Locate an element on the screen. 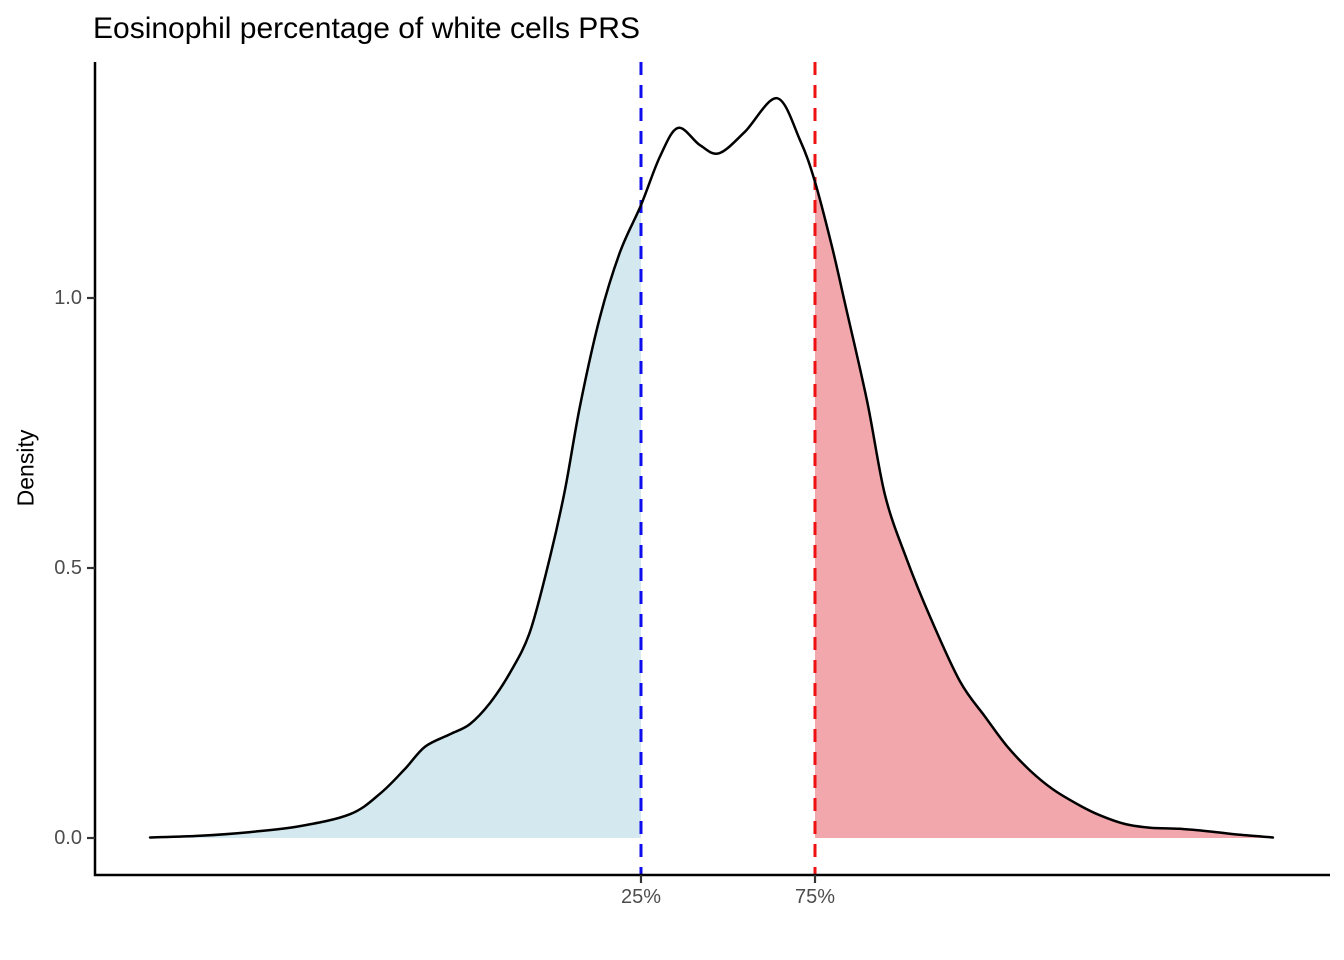 The height and width of the screenshot is (960, 1344). x-tick-label: 75% is located at coordinates (815, 897).